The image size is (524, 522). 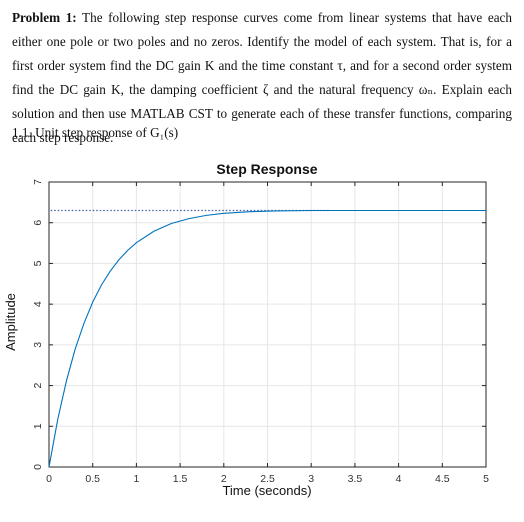 I want to click on x-tick-label: 2, so click(x=224, y=479).